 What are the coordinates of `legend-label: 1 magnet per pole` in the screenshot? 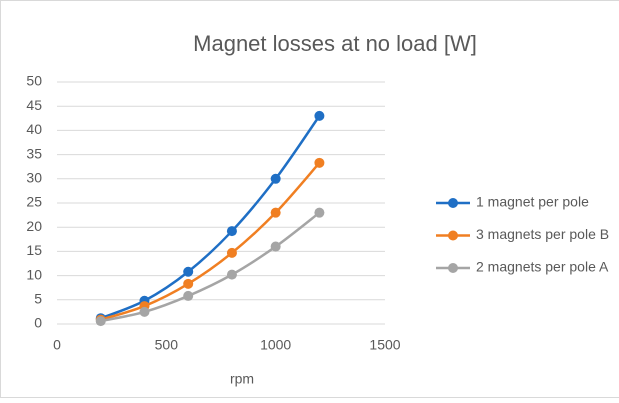 It's located at (532, 202).